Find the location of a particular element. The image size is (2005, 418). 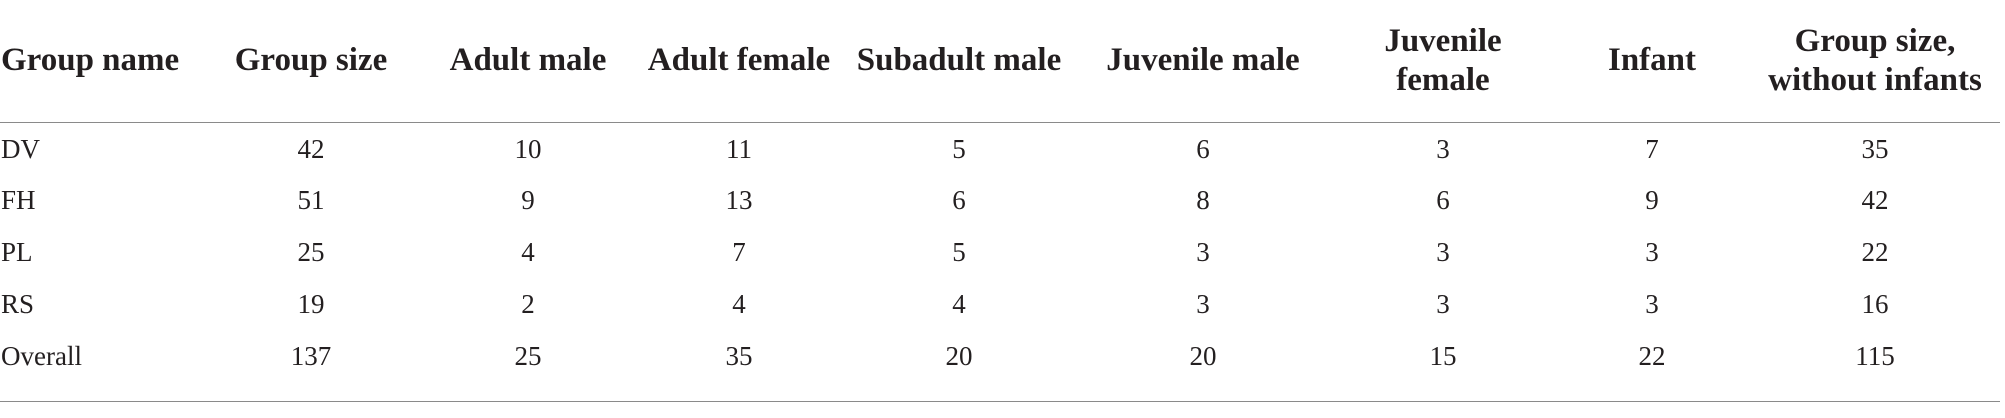

cell-adult-female: 7 is located at coordinates (739, 251).